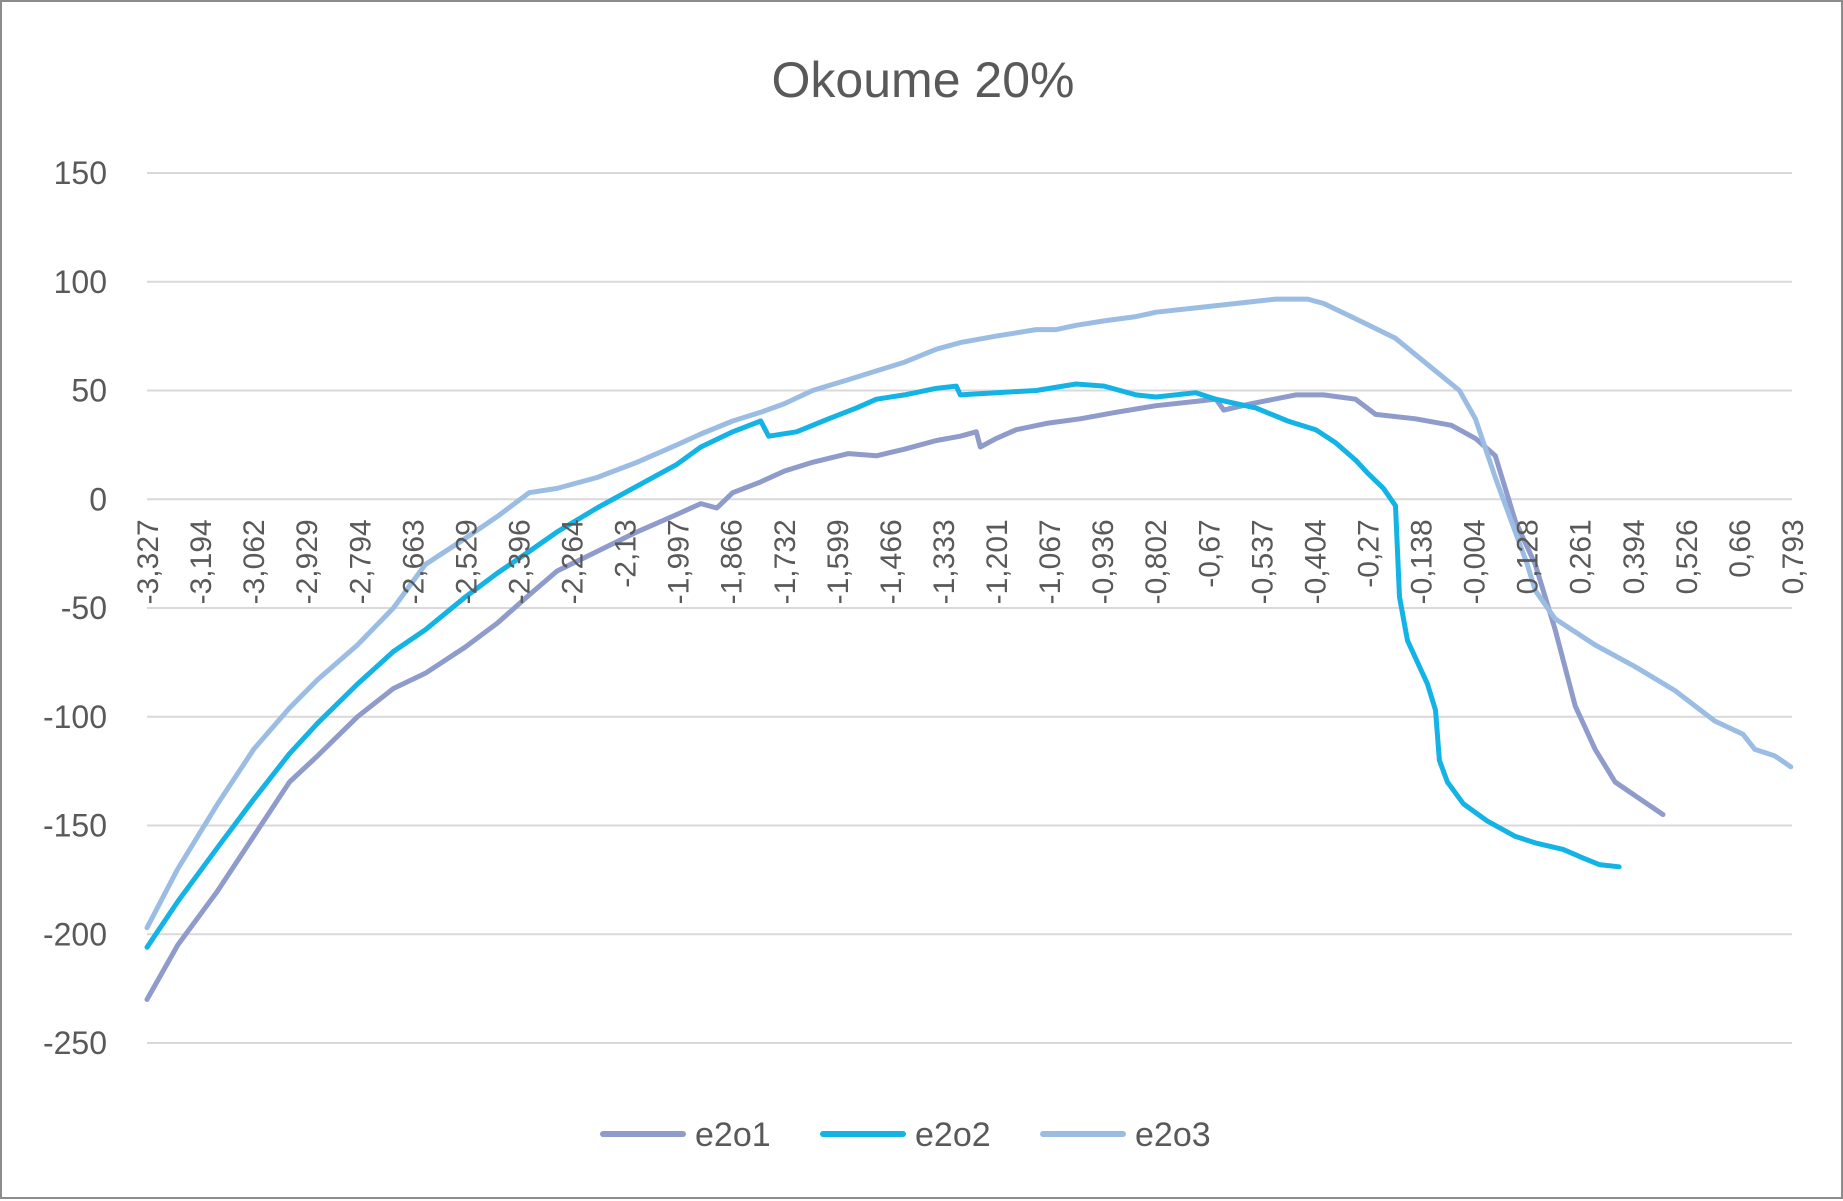 This screenshot has height=1201, width=1843. Describe the element at coordinates (148, 561) in the screenshot. I see `x-tick-label: -3,327` at that location.